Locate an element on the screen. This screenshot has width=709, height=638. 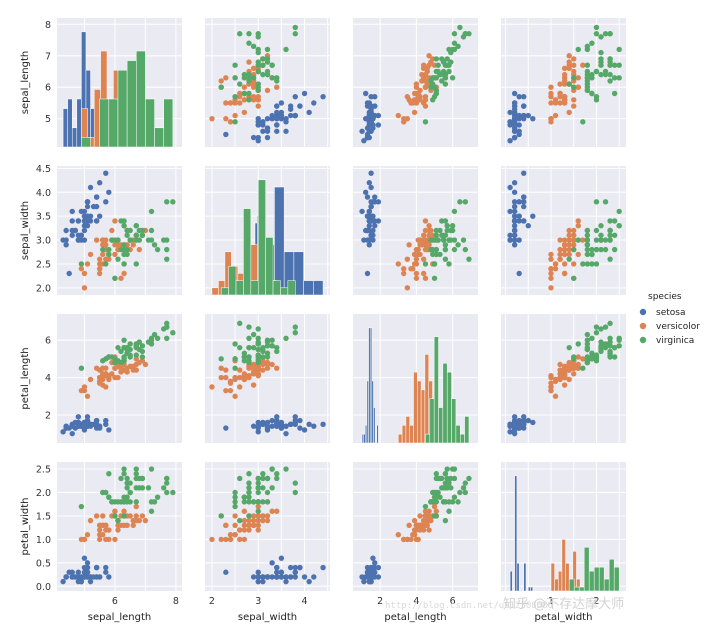
panel-petal_width-vs-sepal_width: 2 3 4 is located at coordinates (267, 534).